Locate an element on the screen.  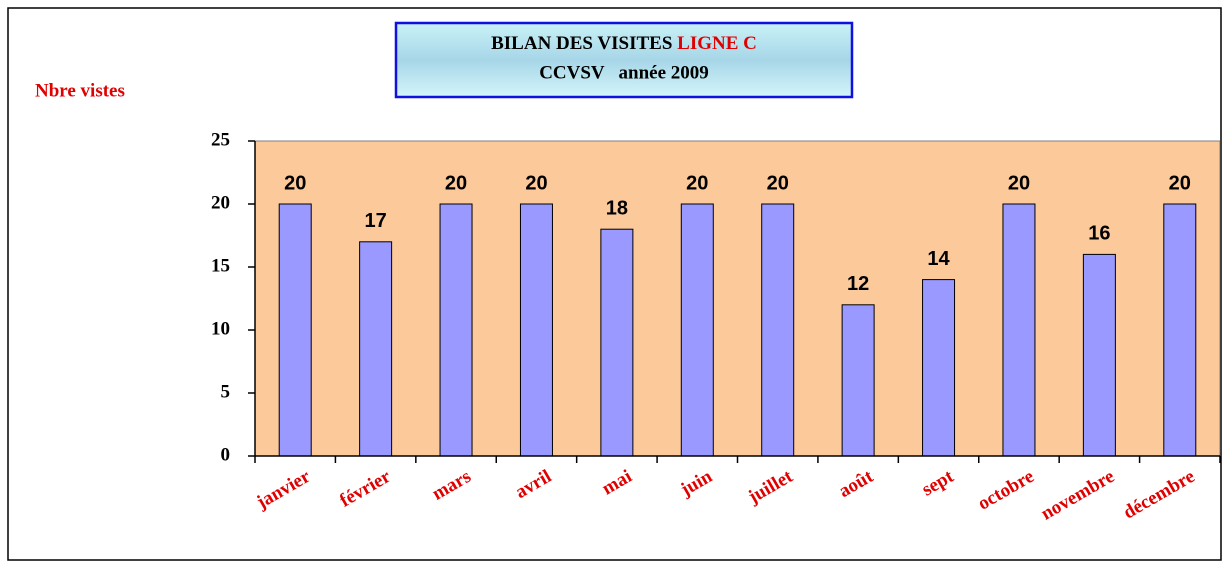
data-label: 14 is located at coordinates (938, 259).